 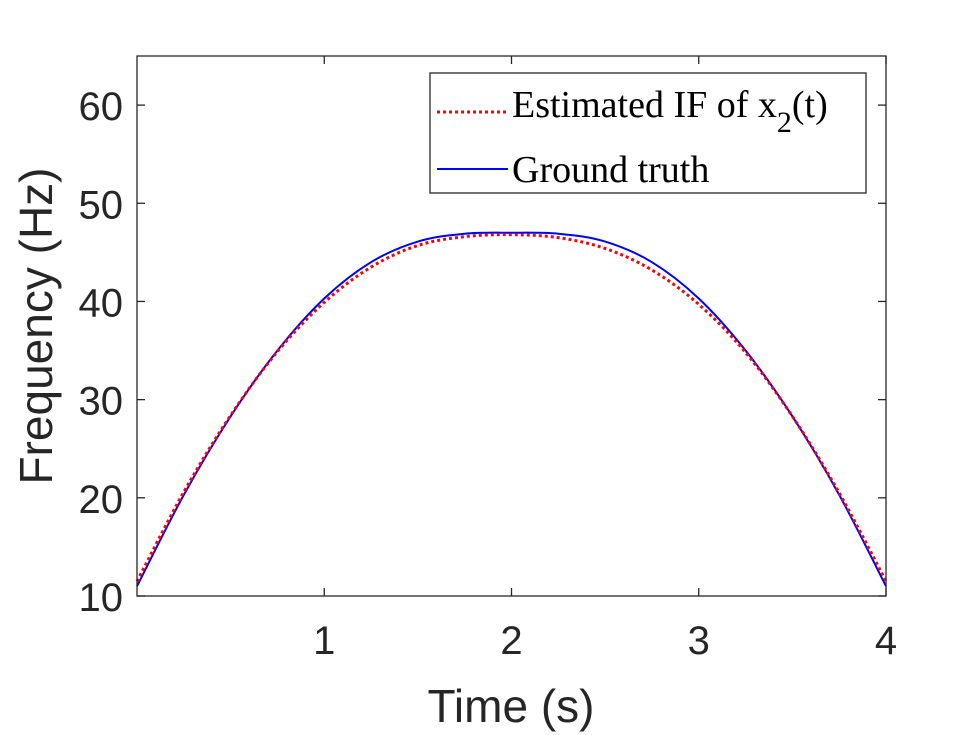 What do you see at coordinates (886, 641) in the screenshot?
I see `x-tick-label: 4` at bounding box center [886, 641].